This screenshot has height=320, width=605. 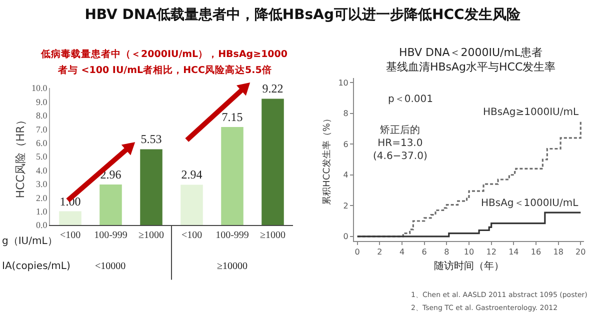 What do you see at coordinates (345, 175) in the screenshot?
I see `y-tick-label: 4` at bounding box center [345, 175].